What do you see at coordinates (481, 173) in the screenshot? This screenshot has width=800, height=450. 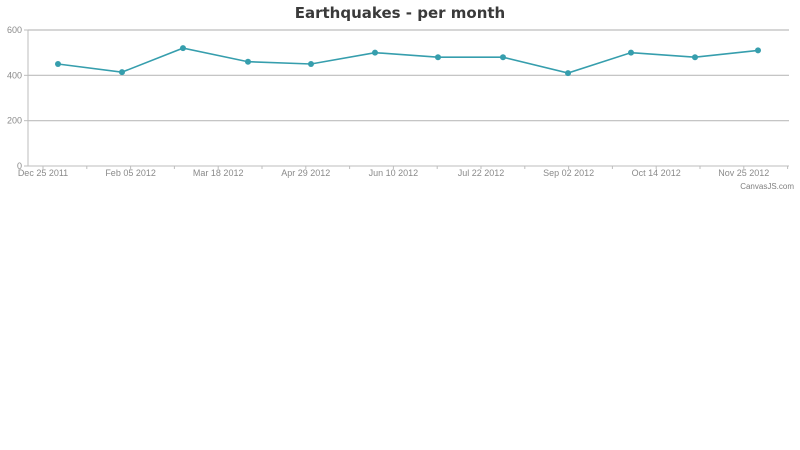 I see `x-tick-label: Jul 22 2012` at bounding box center [481, 173].